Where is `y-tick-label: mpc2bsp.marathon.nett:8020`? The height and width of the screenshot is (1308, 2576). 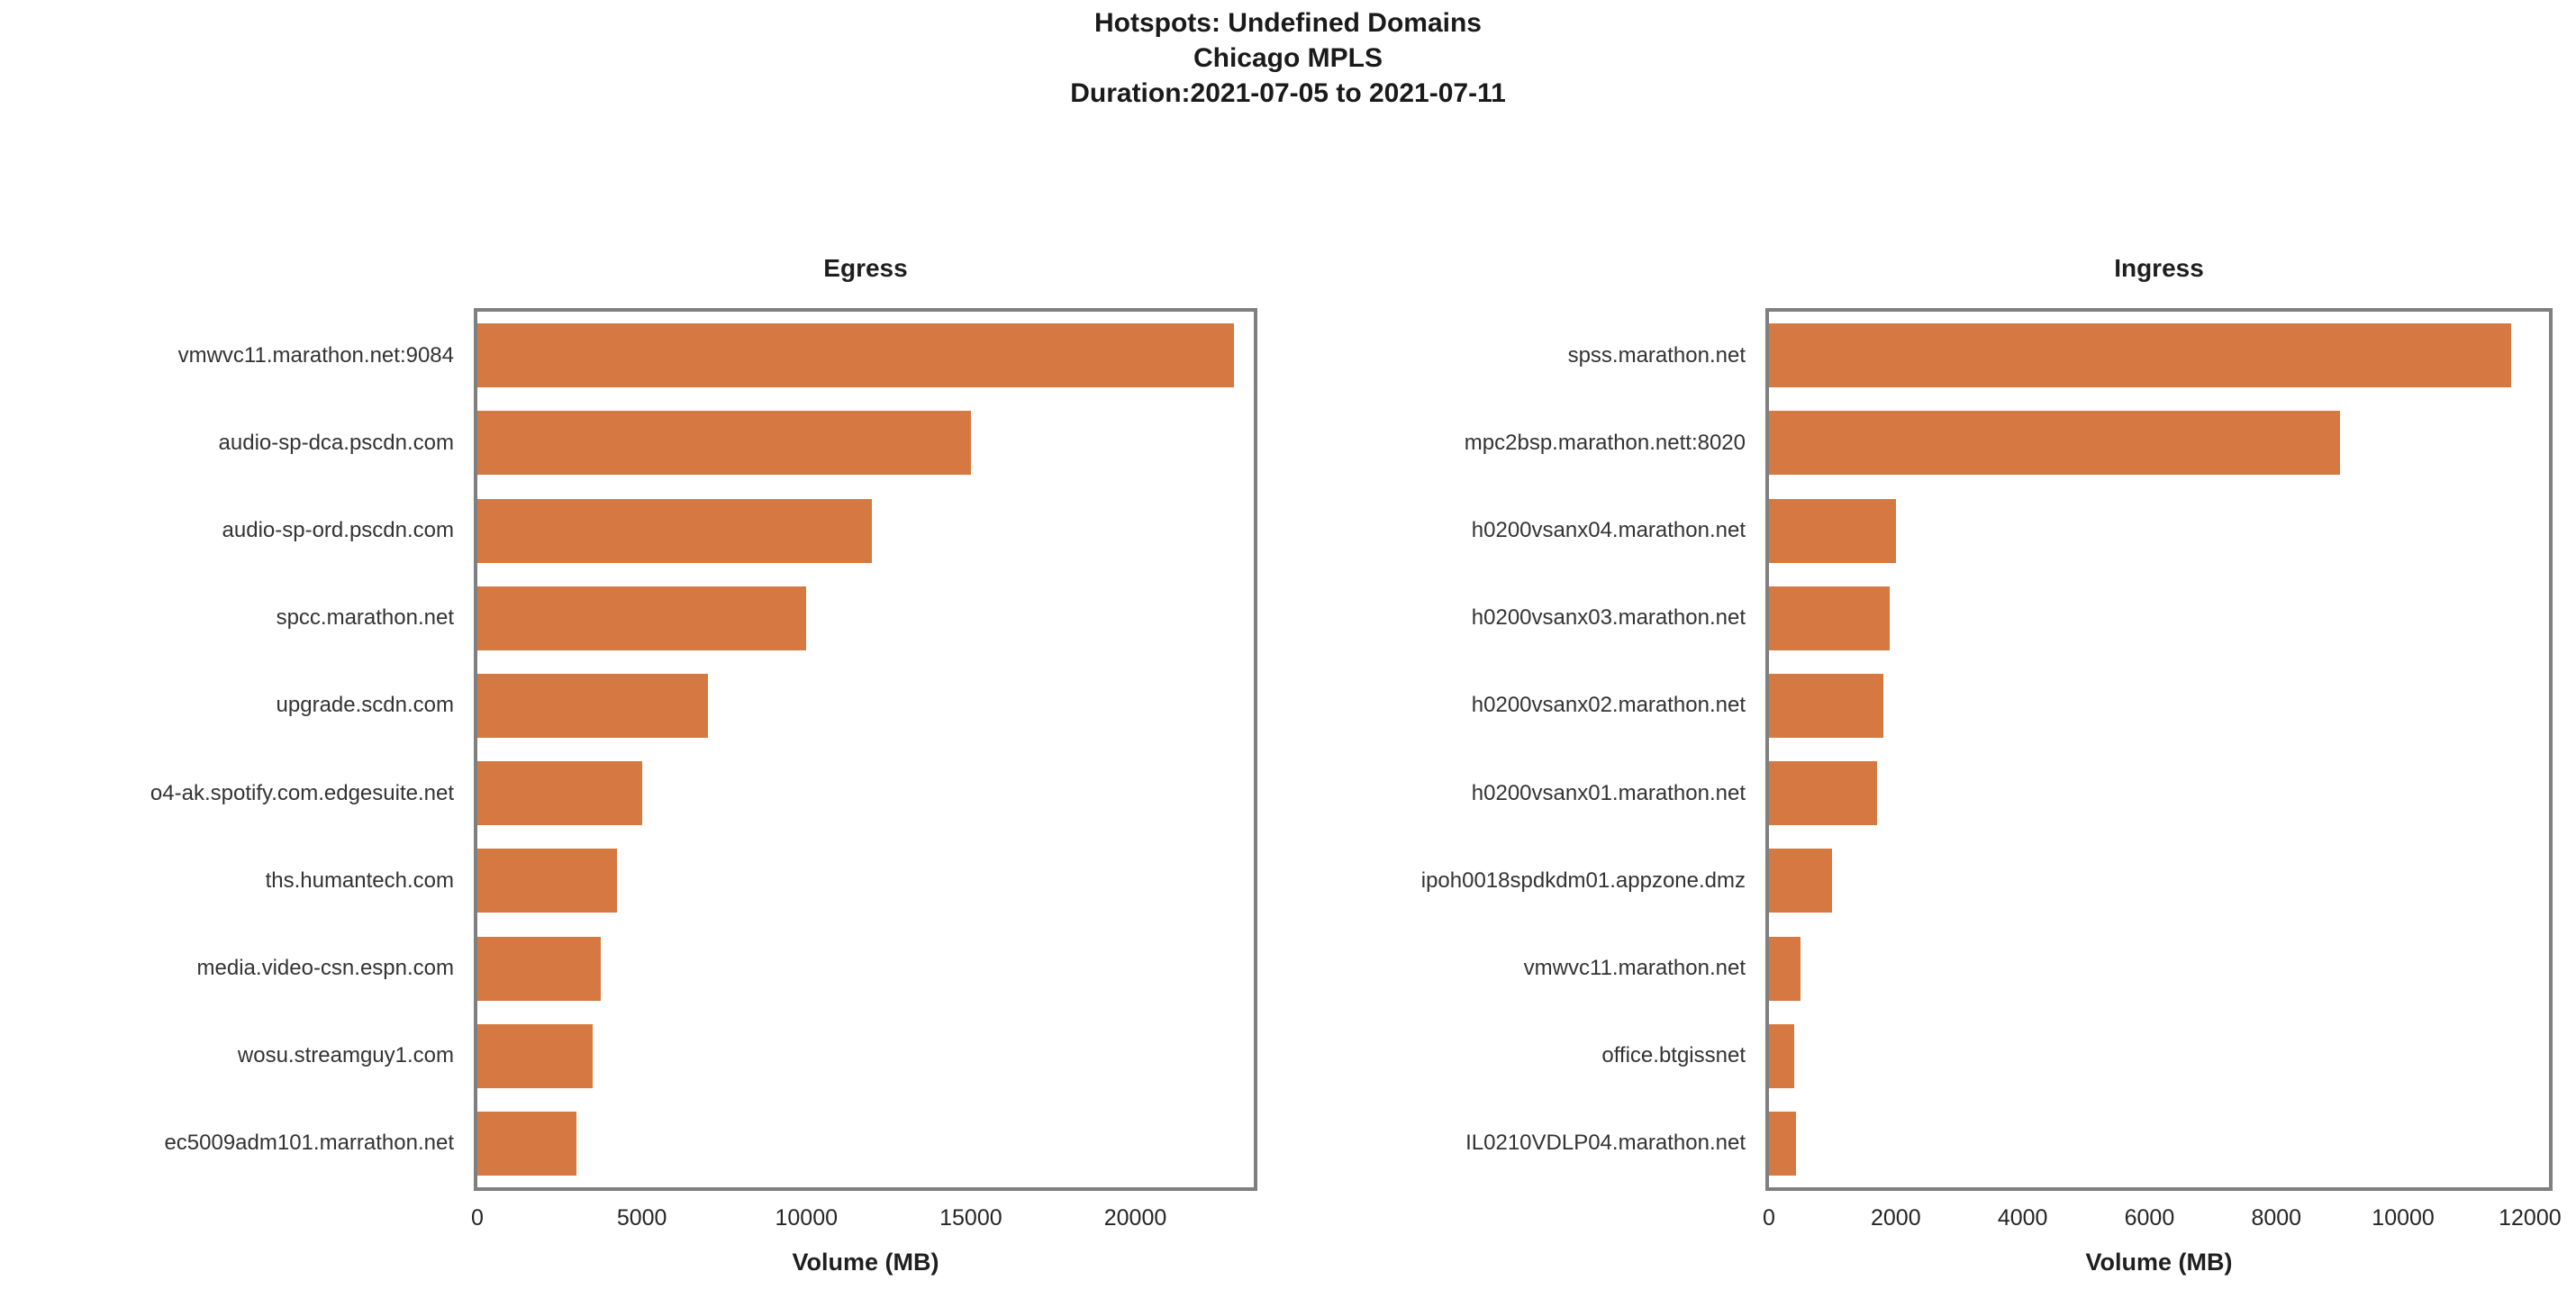
y-tick-label: mpc2bsp.marathon.nett:8020 is located at coordinates (1605, 442).